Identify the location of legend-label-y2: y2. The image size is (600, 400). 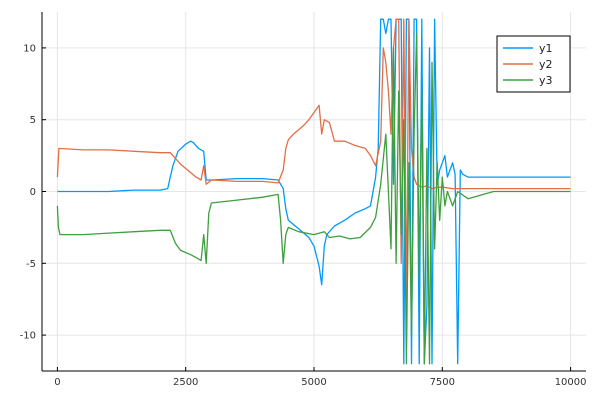
(546, 64).